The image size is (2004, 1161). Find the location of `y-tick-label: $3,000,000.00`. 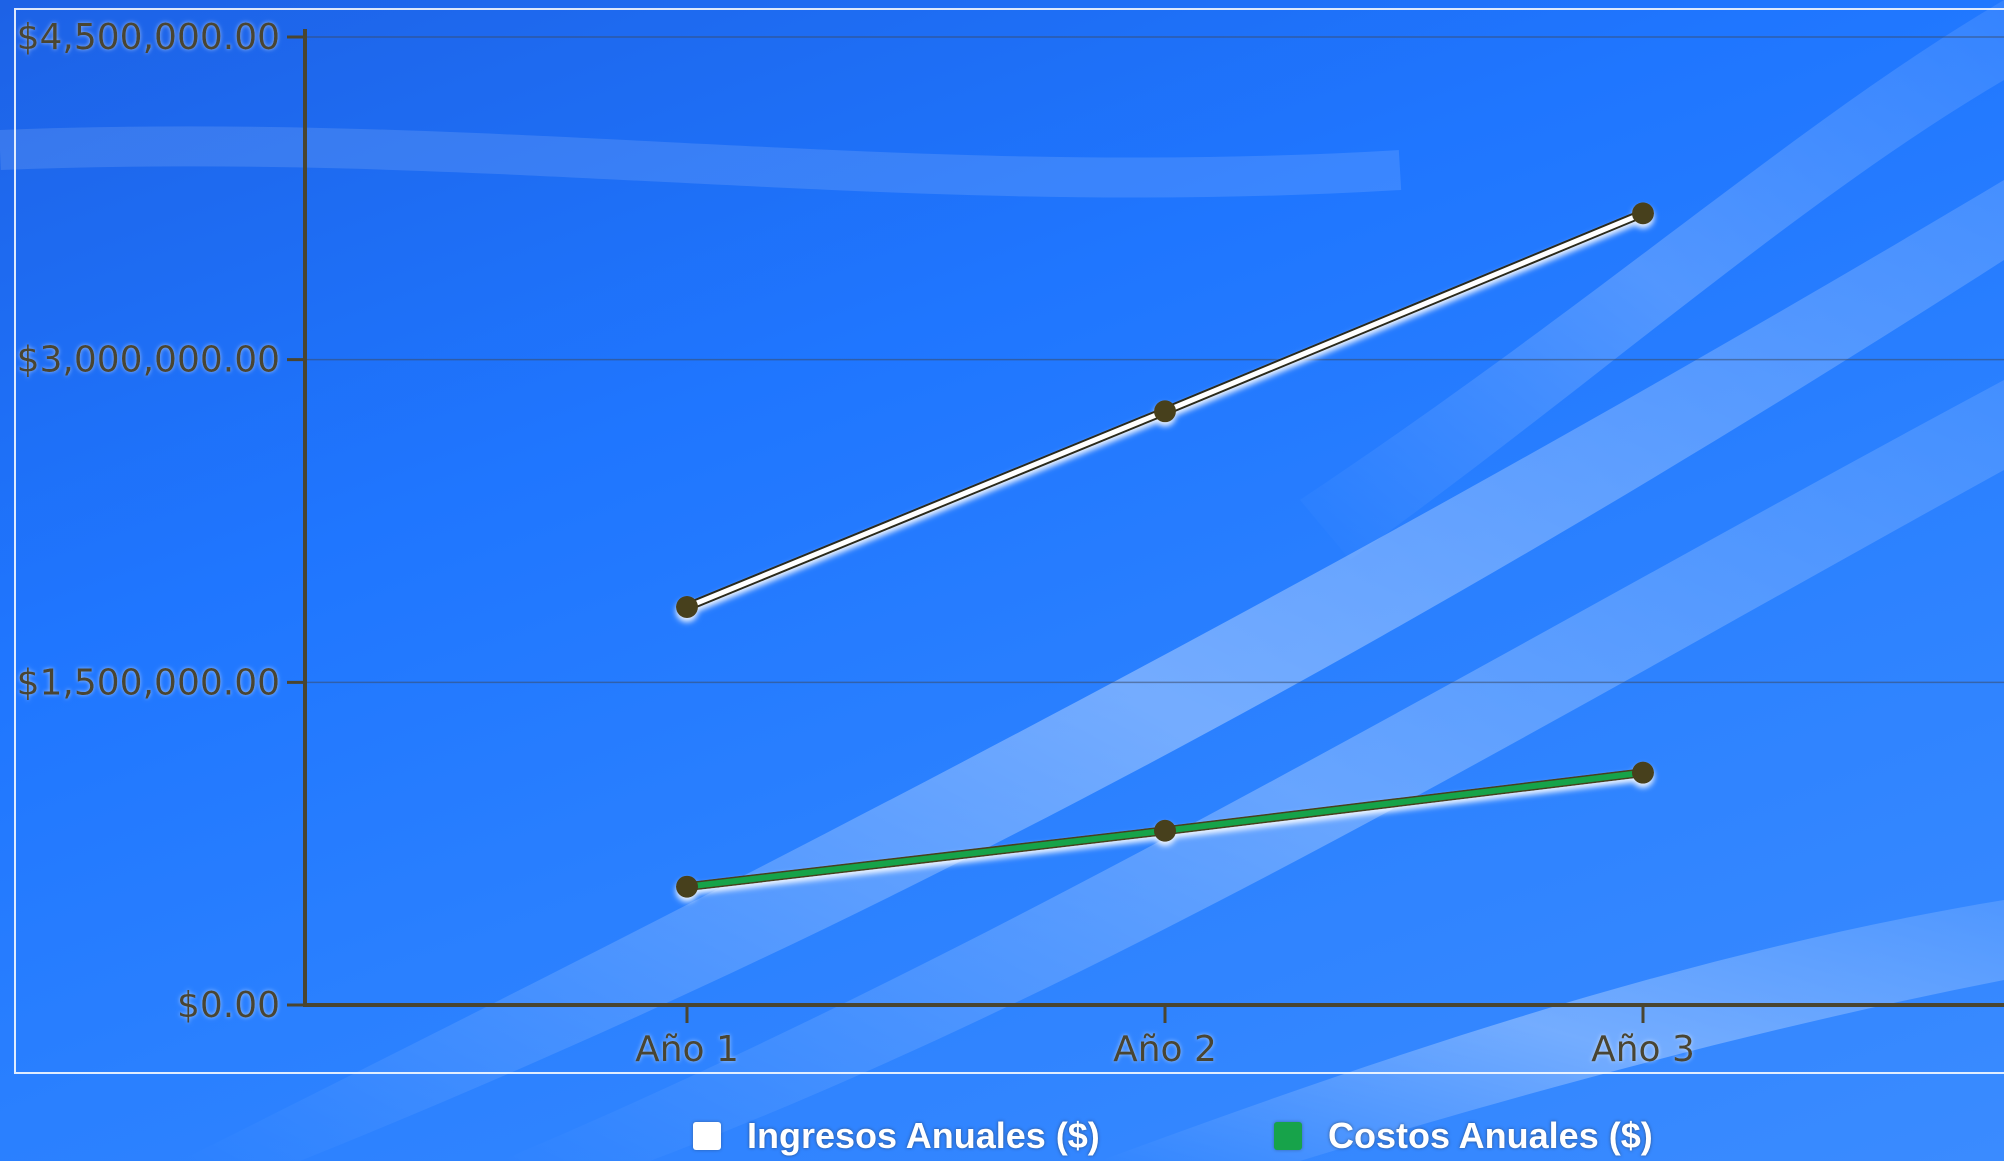

y-tick-label: $3,000,000.00 is located at coordinates (148, 360).